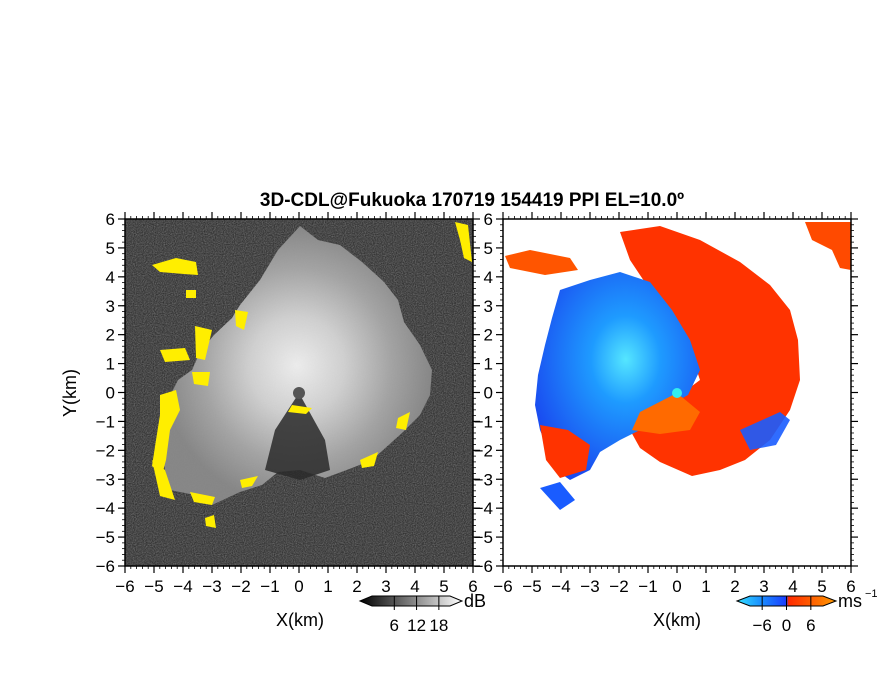 The width and height of the screenshot is (880, 680). What do you see at coordinates (297, 365) in the screenshot?
I see `snr-echo-region` at bounding box center [297, 365].